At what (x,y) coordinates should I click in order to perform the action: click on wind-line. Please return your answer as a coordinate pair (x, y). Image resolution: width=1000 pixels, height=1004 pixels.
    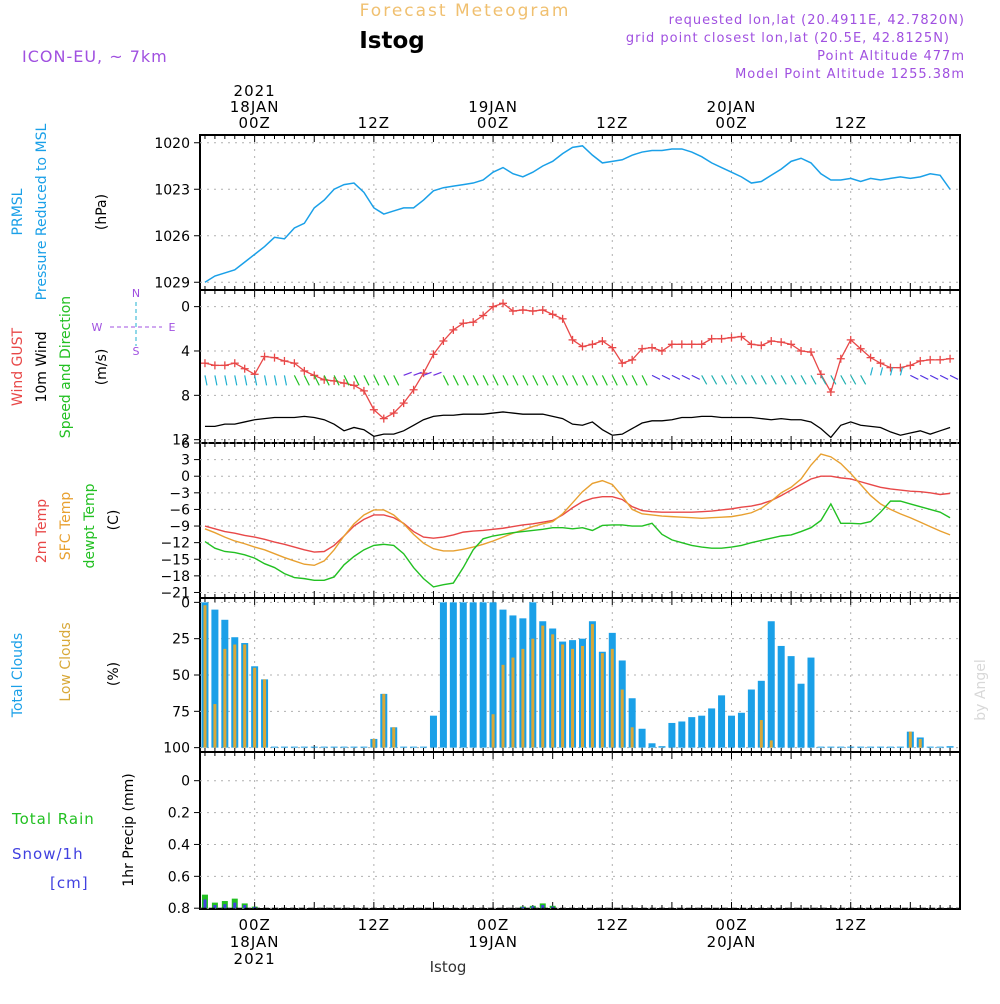
    Looking at the image, I should click on (577, 425).